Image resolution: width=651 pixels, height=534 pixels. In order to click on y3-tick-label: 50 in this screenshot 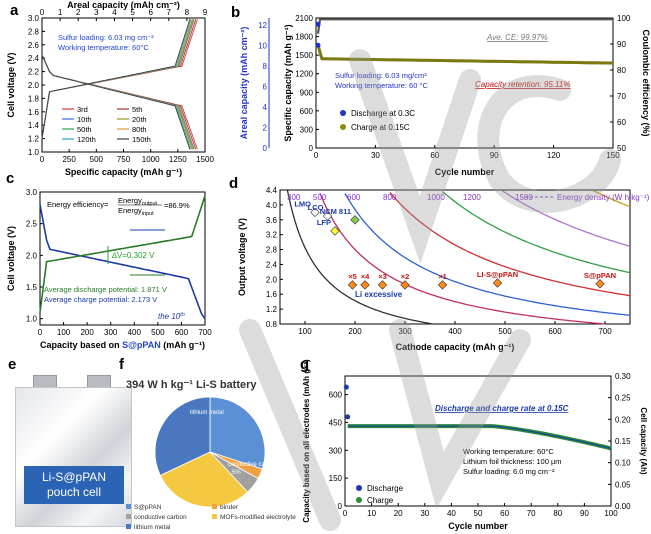, I will do `click(621, 148)`.